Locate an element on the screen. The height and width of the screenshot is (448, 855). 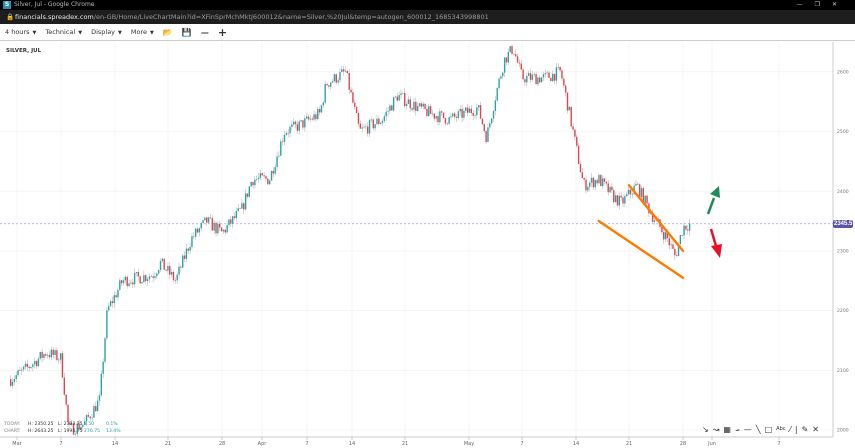
vertical-line-tool-icon: | is located at coordinates (796, 429).